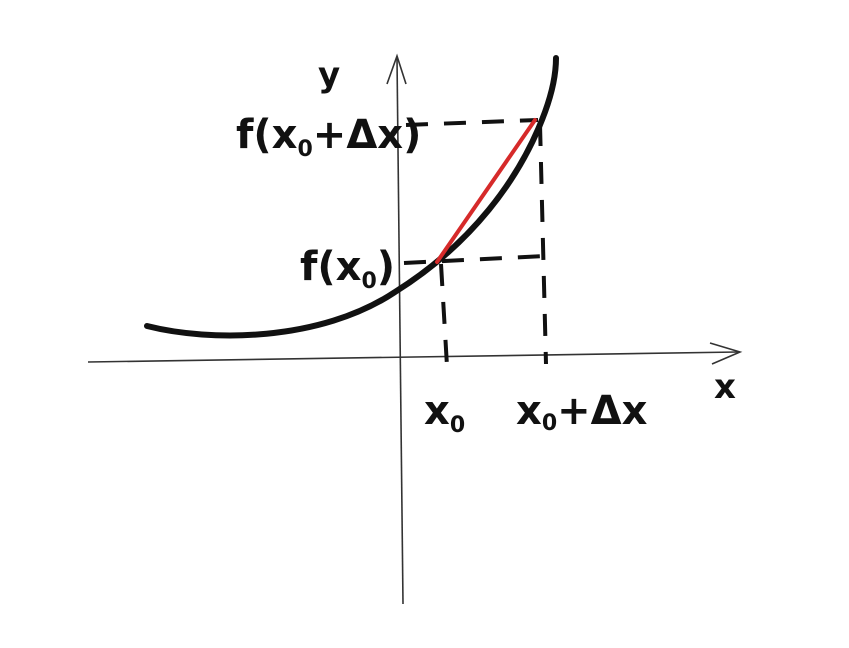 Image resolution: width=849 pixels, height=648 pixels. Describe the element at coordinates (367, 135) in the screenshot. I see `y-tick-1-post: +Δx)` at that location.